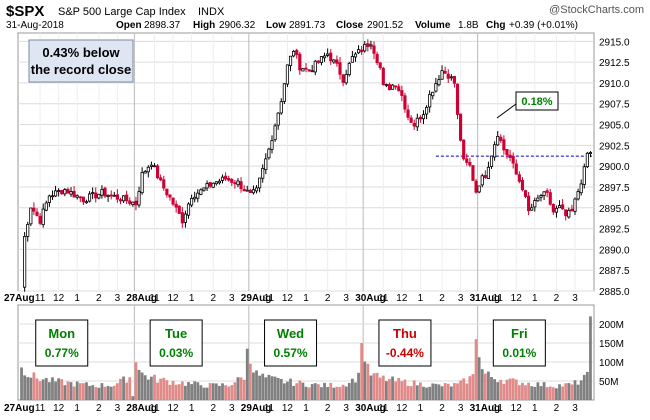  What do you see at coordinates (468, 25) in the screenshot?
I see `volume-value: 1.8B` at bounding box center [468, 25].